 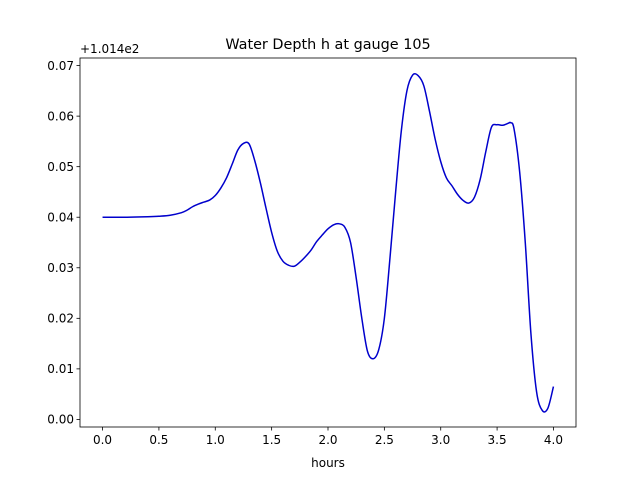 What do you see at coordinates (109, 49) in the screenshot?
I see `y-offset-label: +1.014e2` at bounding box center [109, 49].